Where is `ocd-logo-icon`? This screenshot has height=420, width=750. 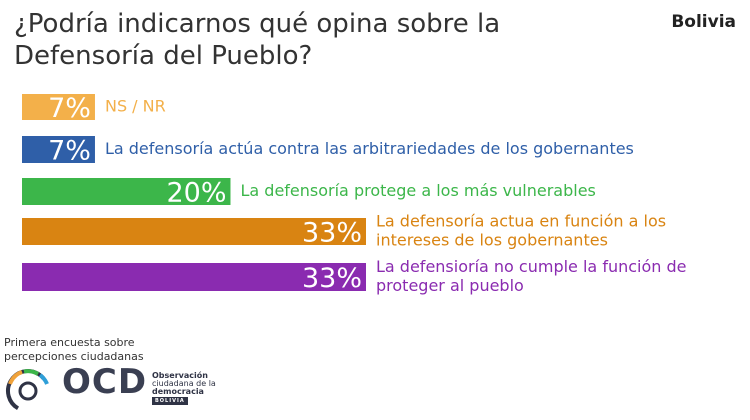
ocd-logo-icon is located at coordinates (28, 391).